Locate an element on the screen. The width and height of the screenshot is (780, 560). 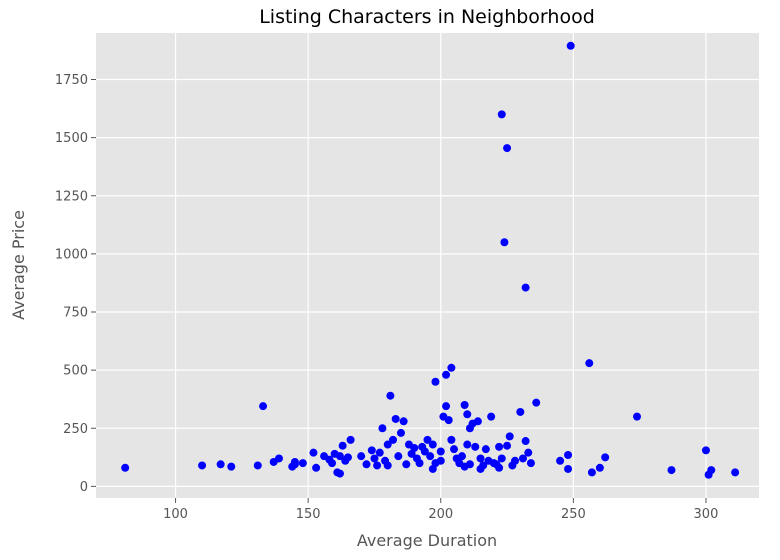
y-tick-label: 250 is located at coordinates (75, 429).